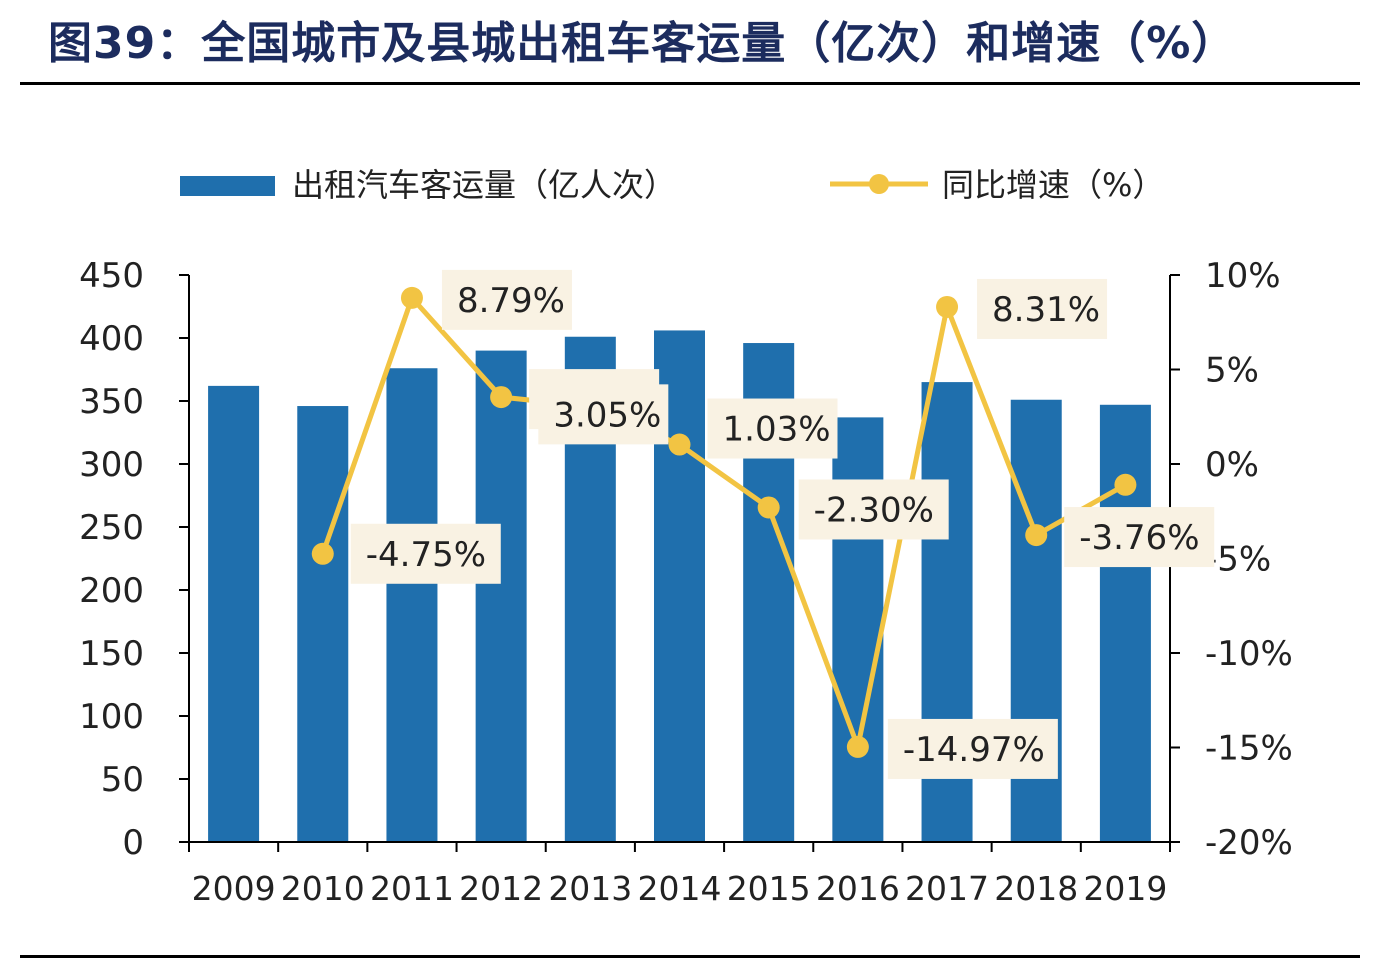 Image resolution: width=1376 pixels, height=960 pixels. Describe the element at coordinates (690, 956) in the screenshot. I see `bottom-rule` at that location.